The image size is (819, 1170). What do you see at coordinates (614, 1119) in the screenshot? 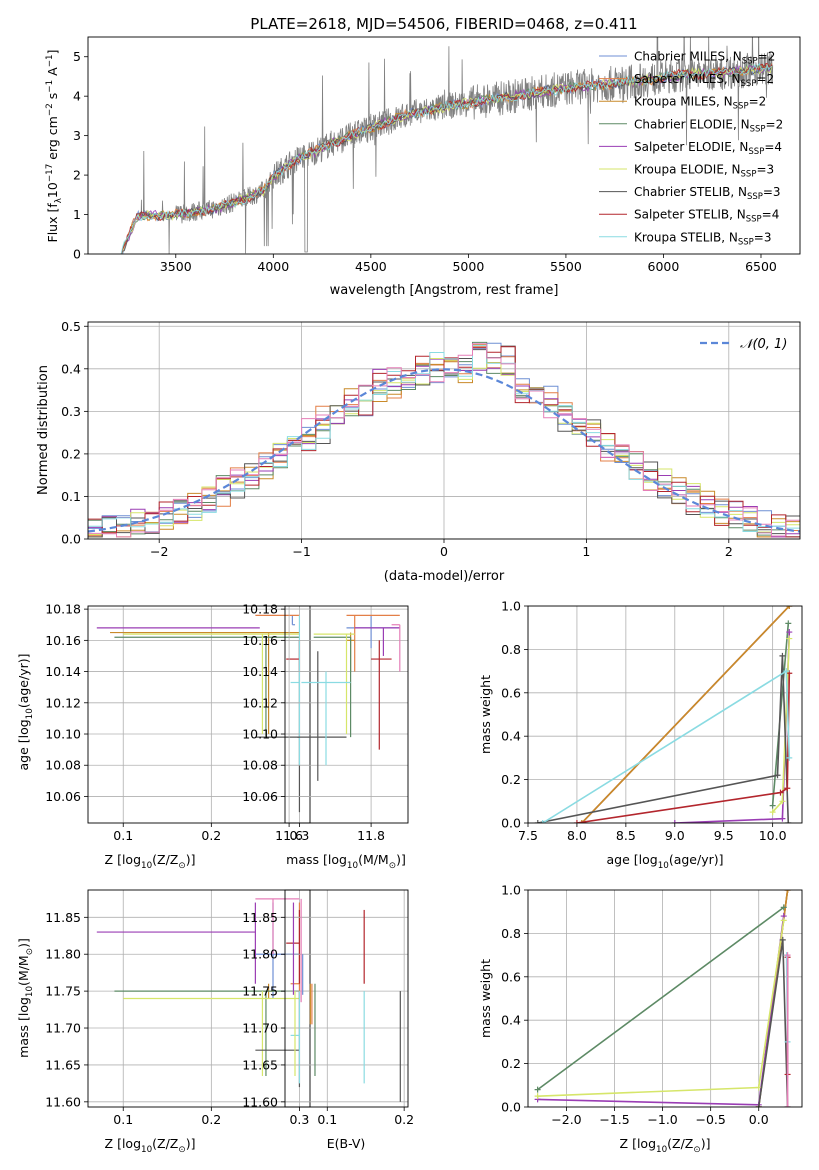
I see `x-tick-label: −1.5` at bounding box center [614, 1119].